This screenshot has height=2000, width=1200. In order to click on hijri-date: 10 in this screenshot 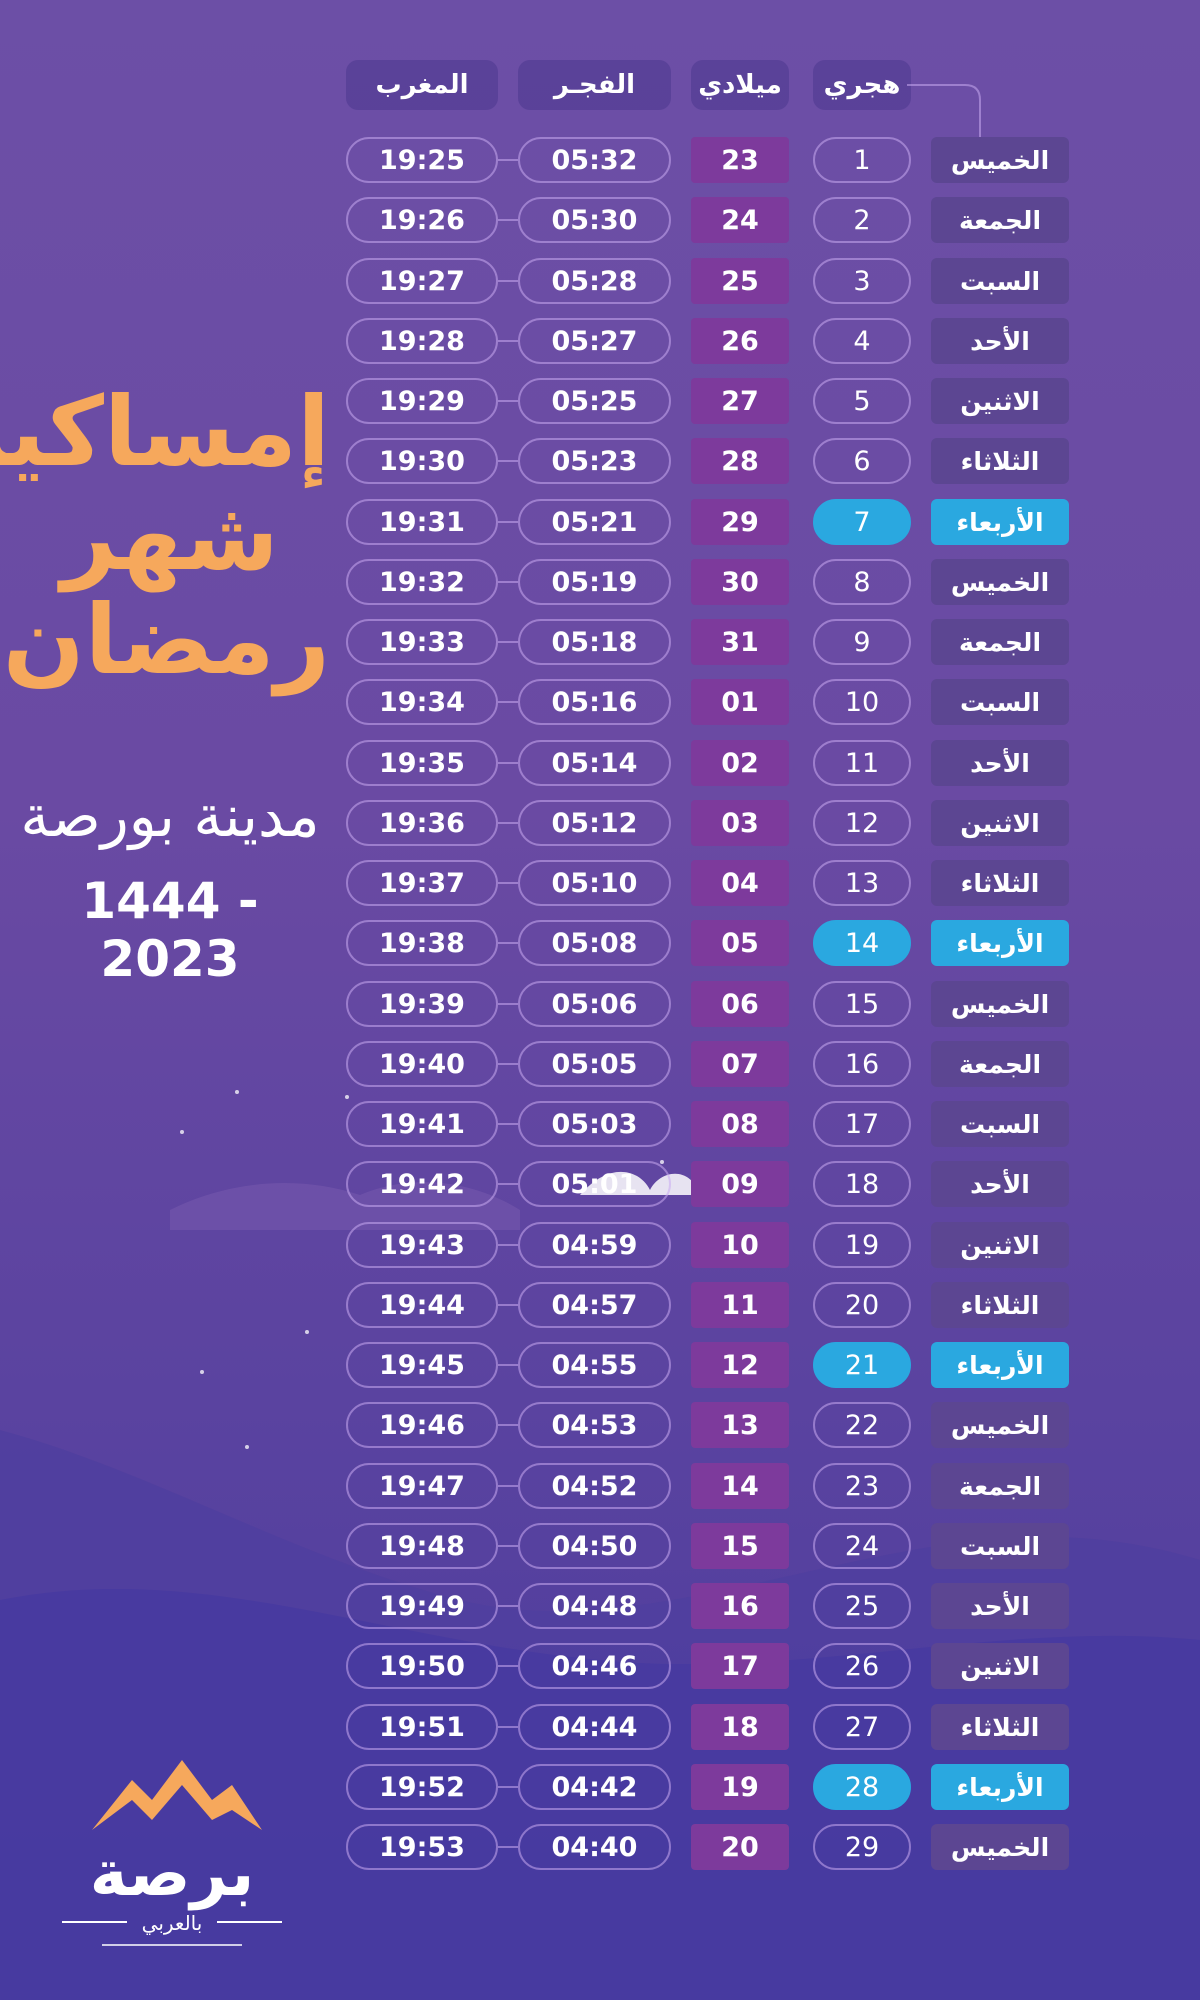, I will do `click(862, 702)`.